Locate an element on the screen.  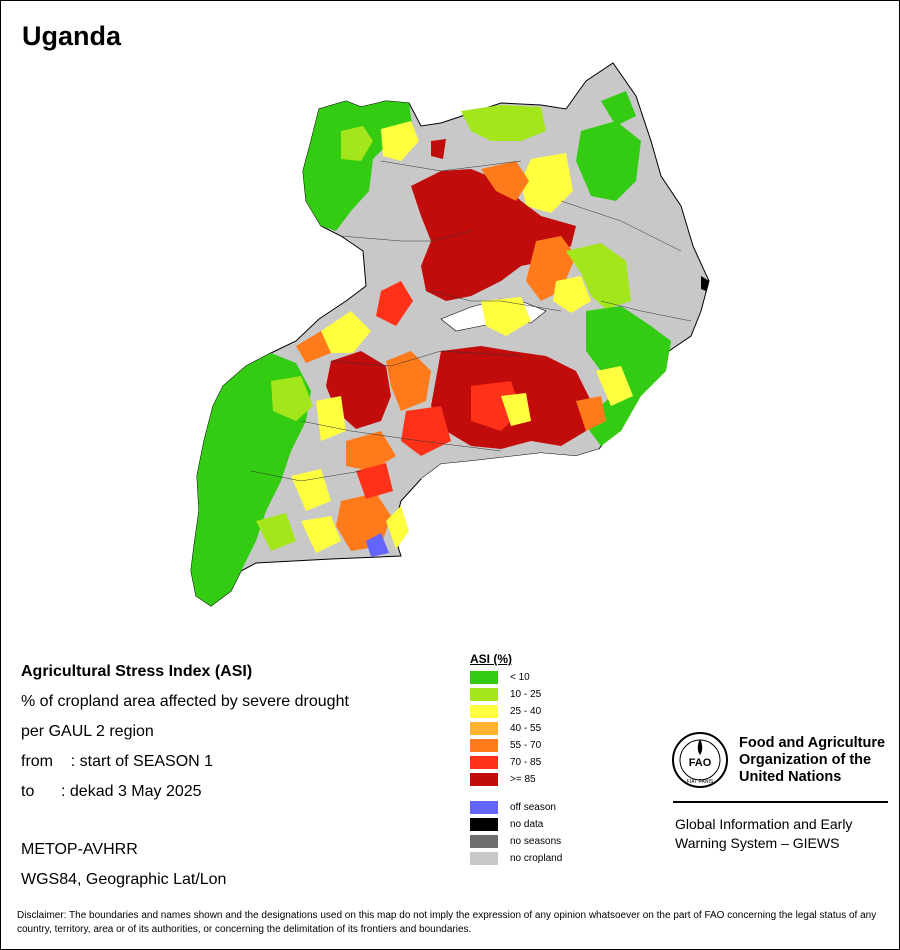
region-orange-se is located at coordinates (591, 413).